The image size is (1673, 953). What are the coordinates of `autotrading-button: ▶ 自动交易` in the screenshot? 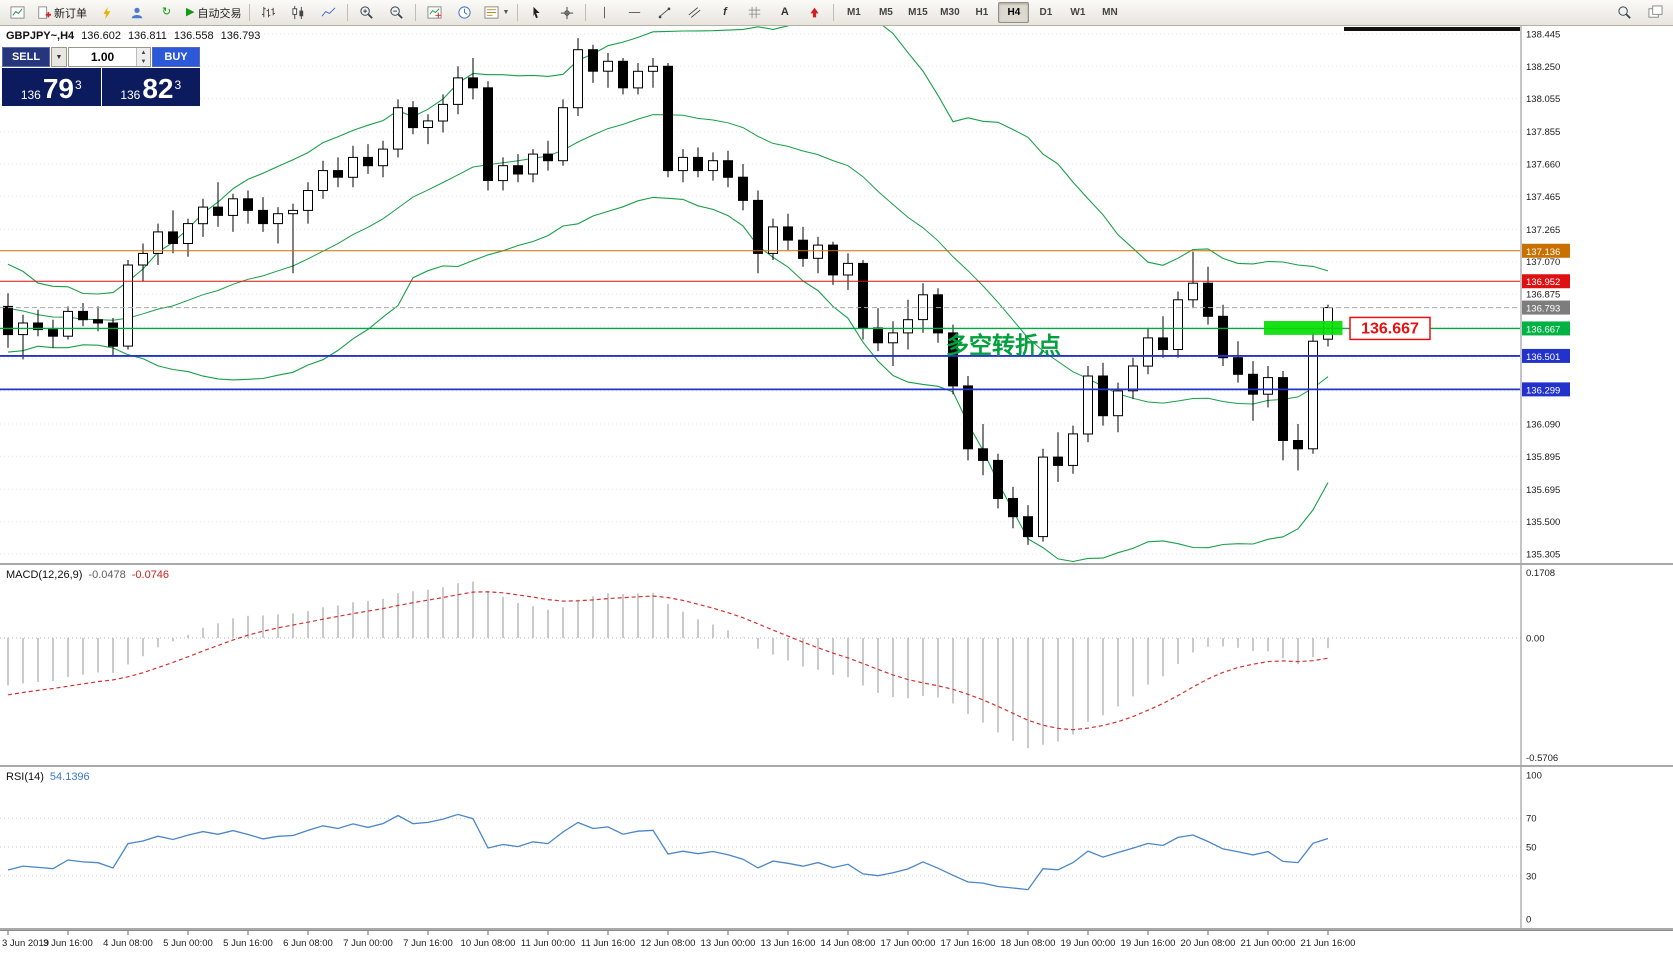 It's located at (213, 12).